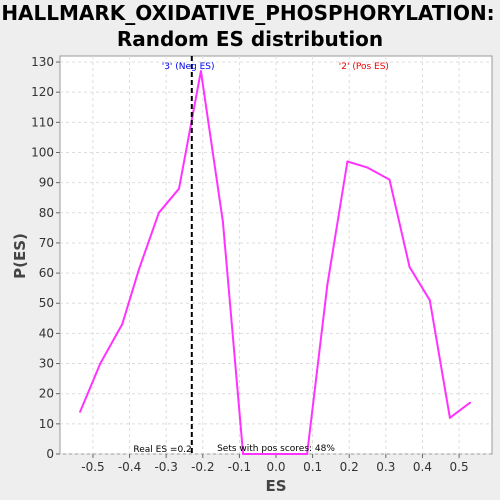 Image resolution: width=500 pixels, height=500 pixels. What do you see at coordinates (275, 467) in the screenshot?
I see `x-tick-label: 0.0` at bounding box center [275, 467].